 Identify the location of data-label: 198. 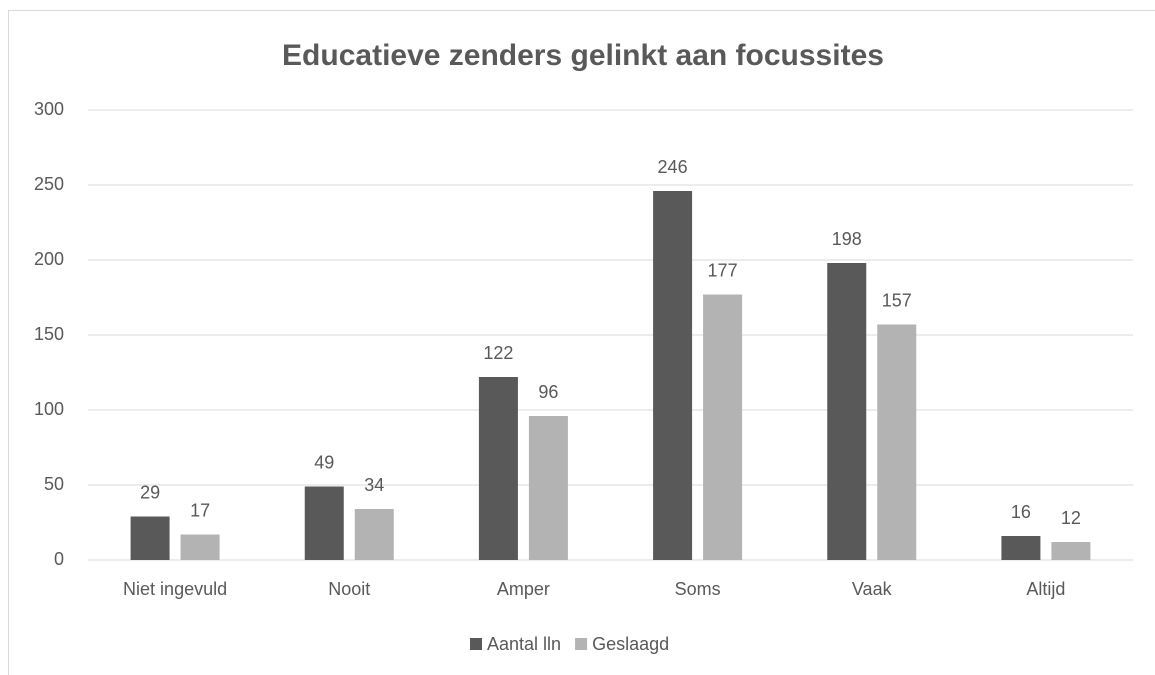
(847, 239).